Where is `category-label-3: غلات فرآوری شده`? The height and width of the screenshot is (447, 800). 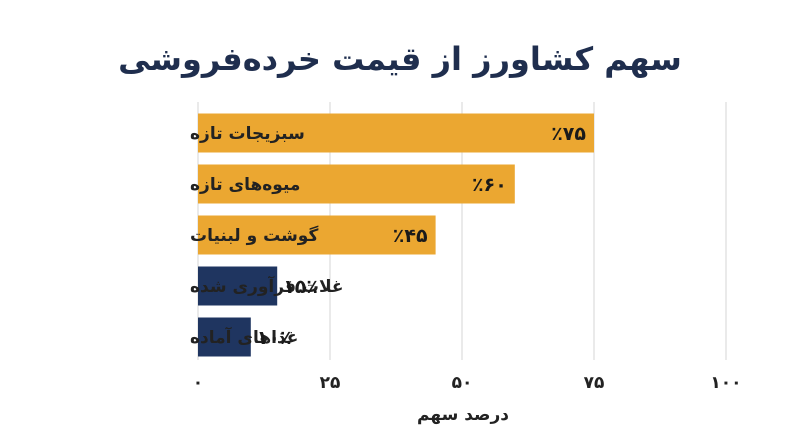
category-label-3: غلات فرآوری شده is located at coordinates (266, 286).